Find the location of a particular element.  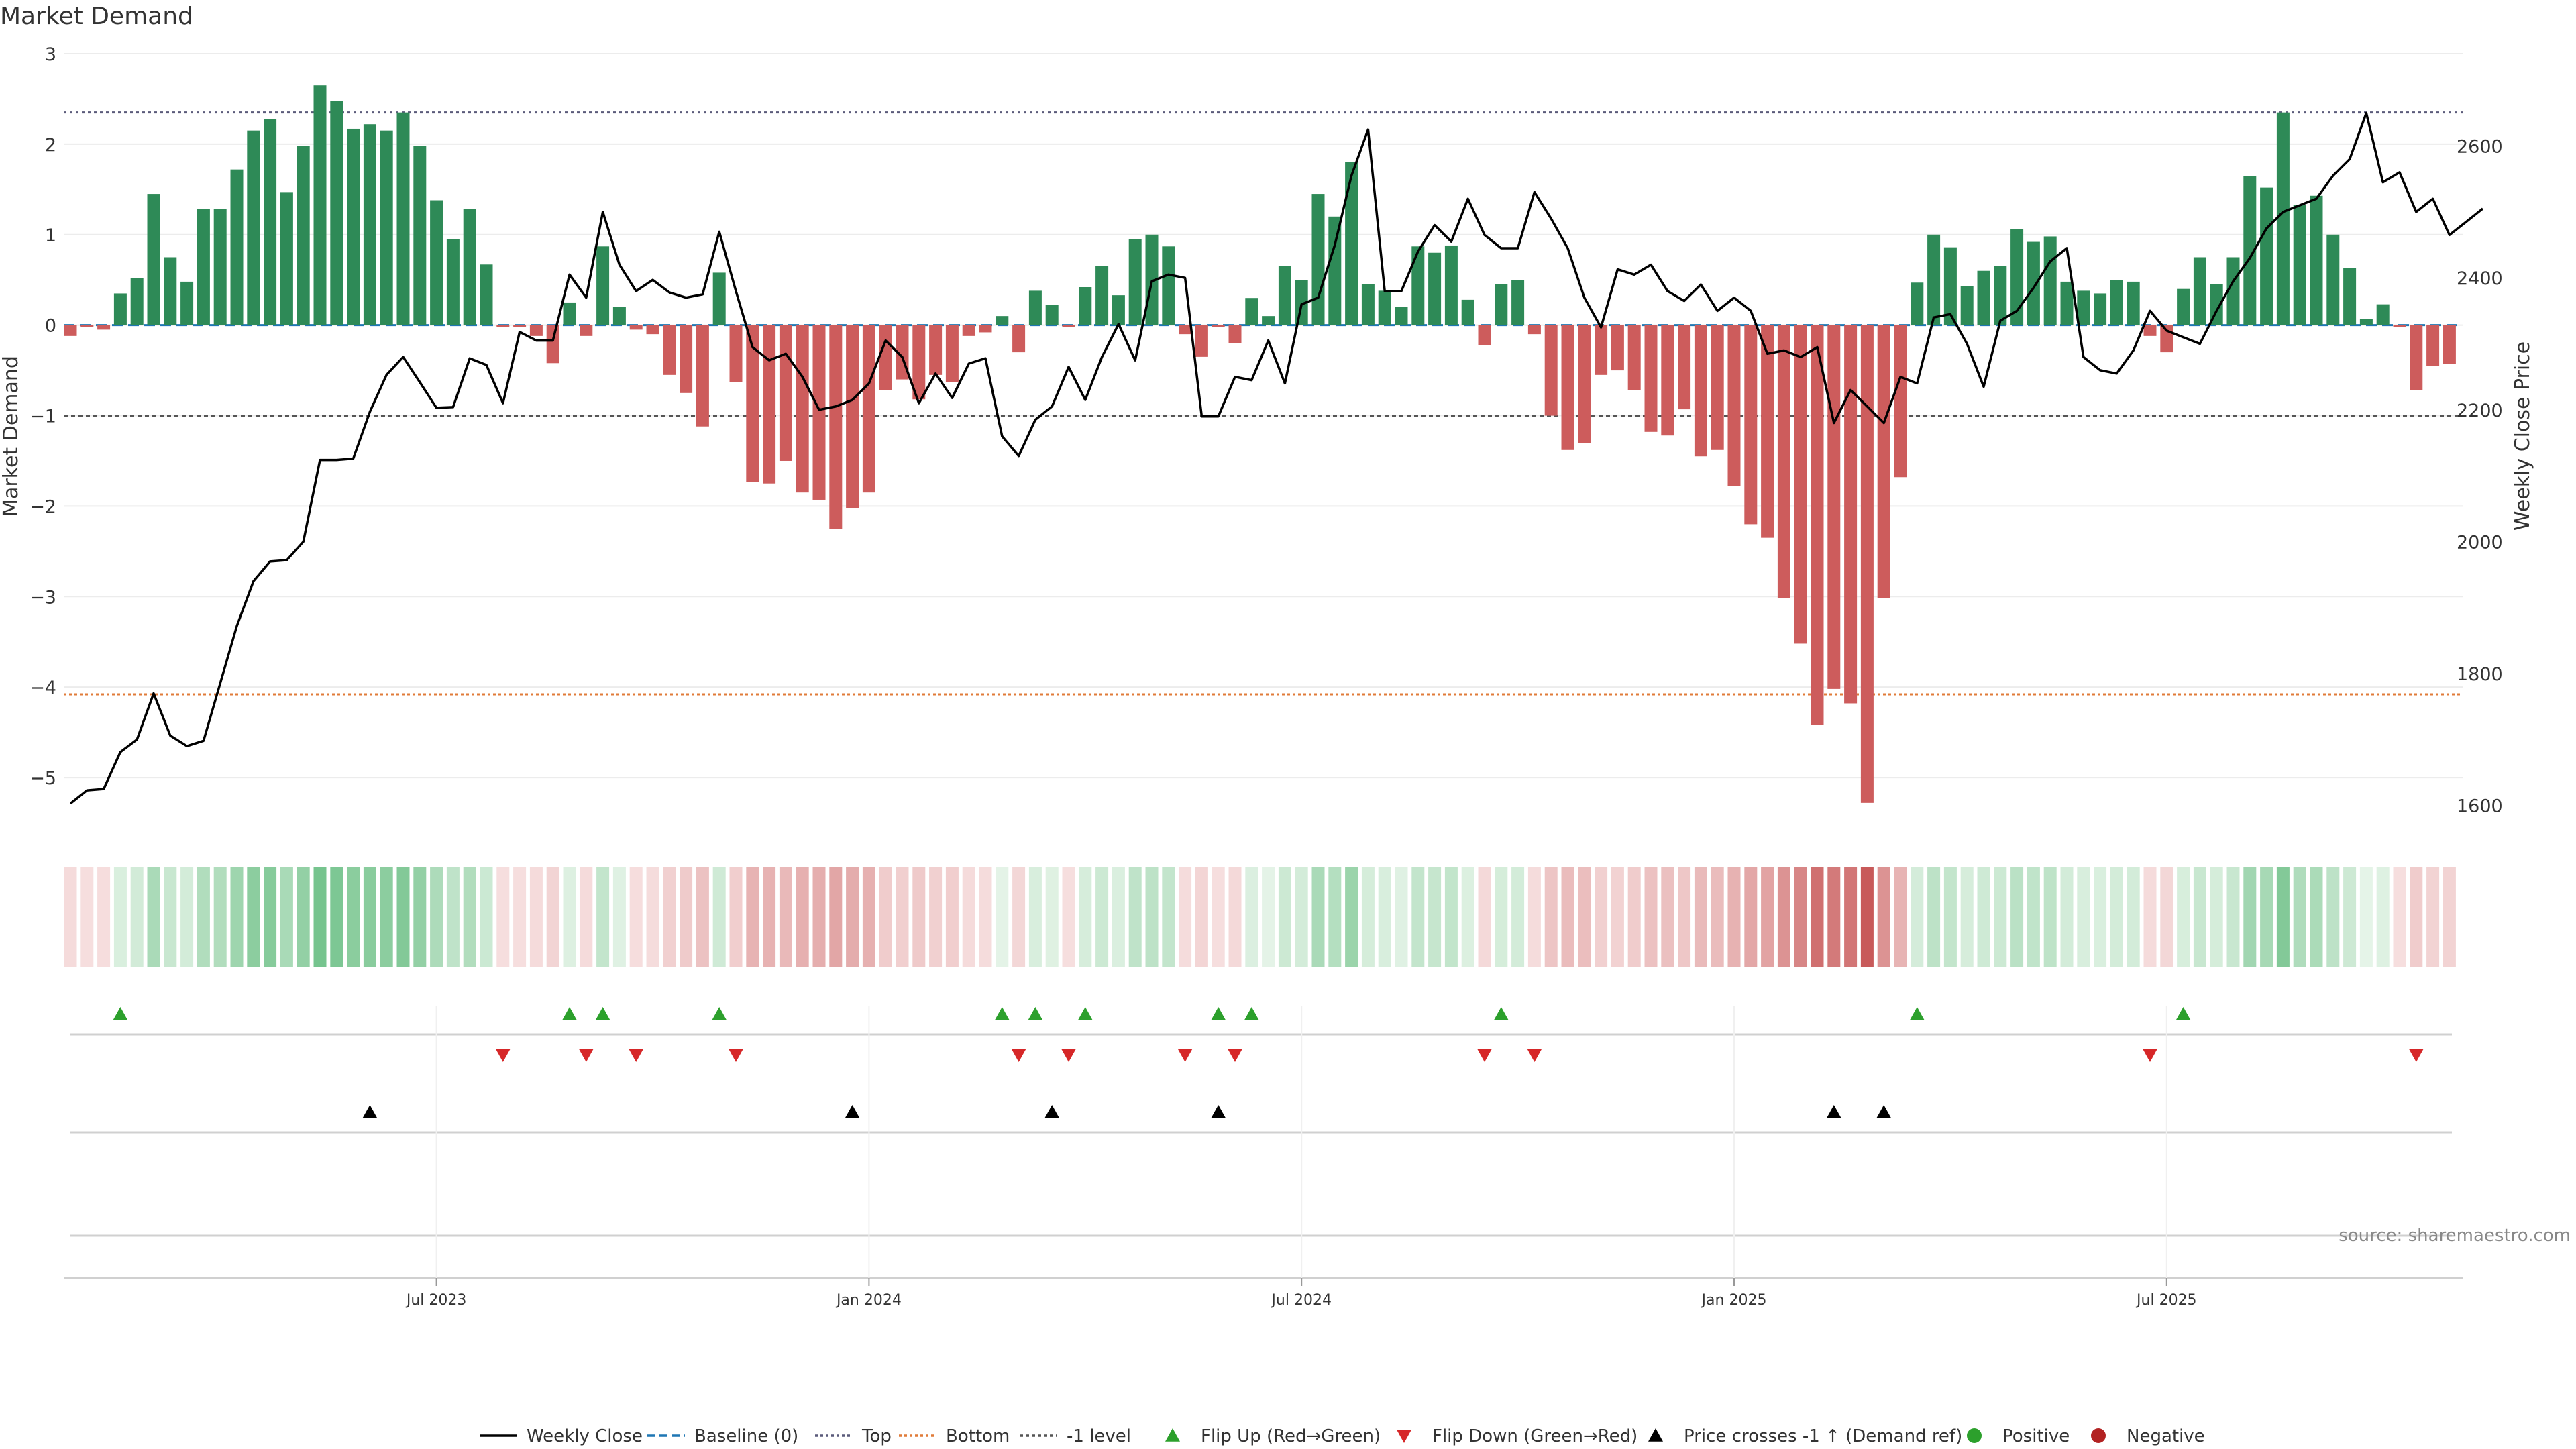

y-axis-label-right: Weekly Close Price is located at coordinates (2522, 436).